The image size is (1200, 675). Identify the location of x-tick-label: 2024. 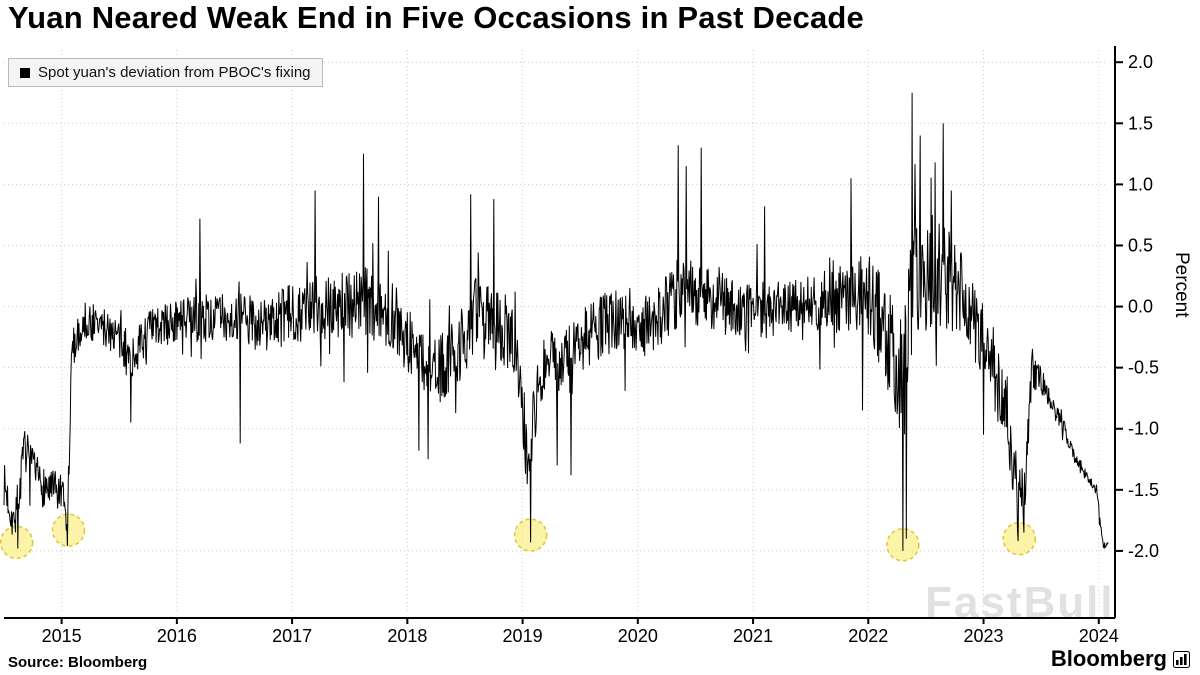
(1099, 636).